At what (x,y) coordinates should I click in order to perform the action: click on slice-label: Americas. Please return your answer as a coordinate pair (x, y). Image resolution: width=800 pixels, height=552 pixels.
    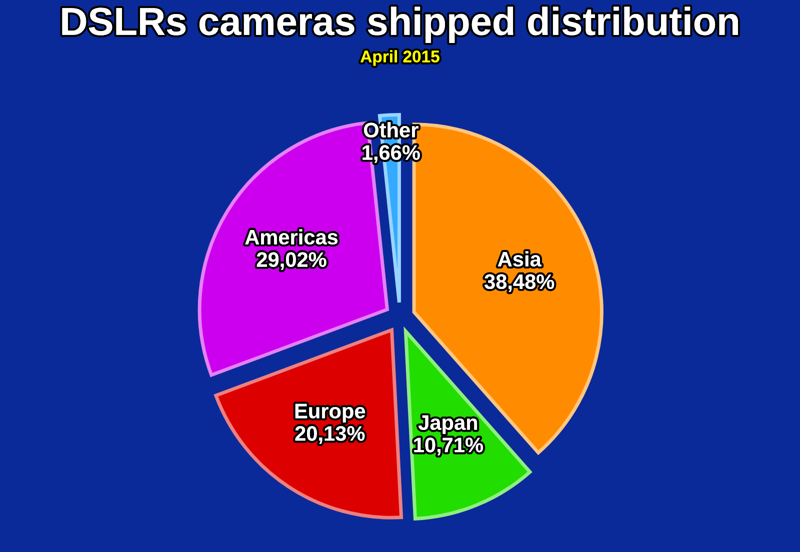
    Looking at the image, I should click on (291, 237).